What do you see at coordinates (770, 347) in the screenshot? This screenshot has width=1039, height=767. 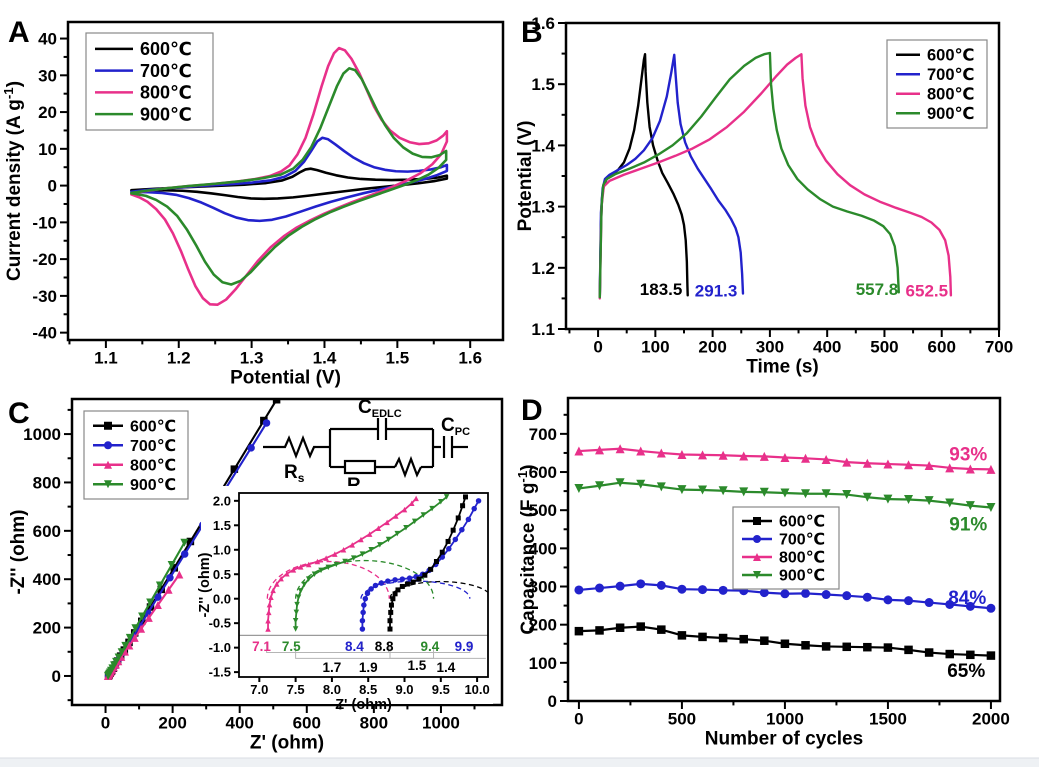 I see `x-tick-label: 300` at bounding box center [770, 347].